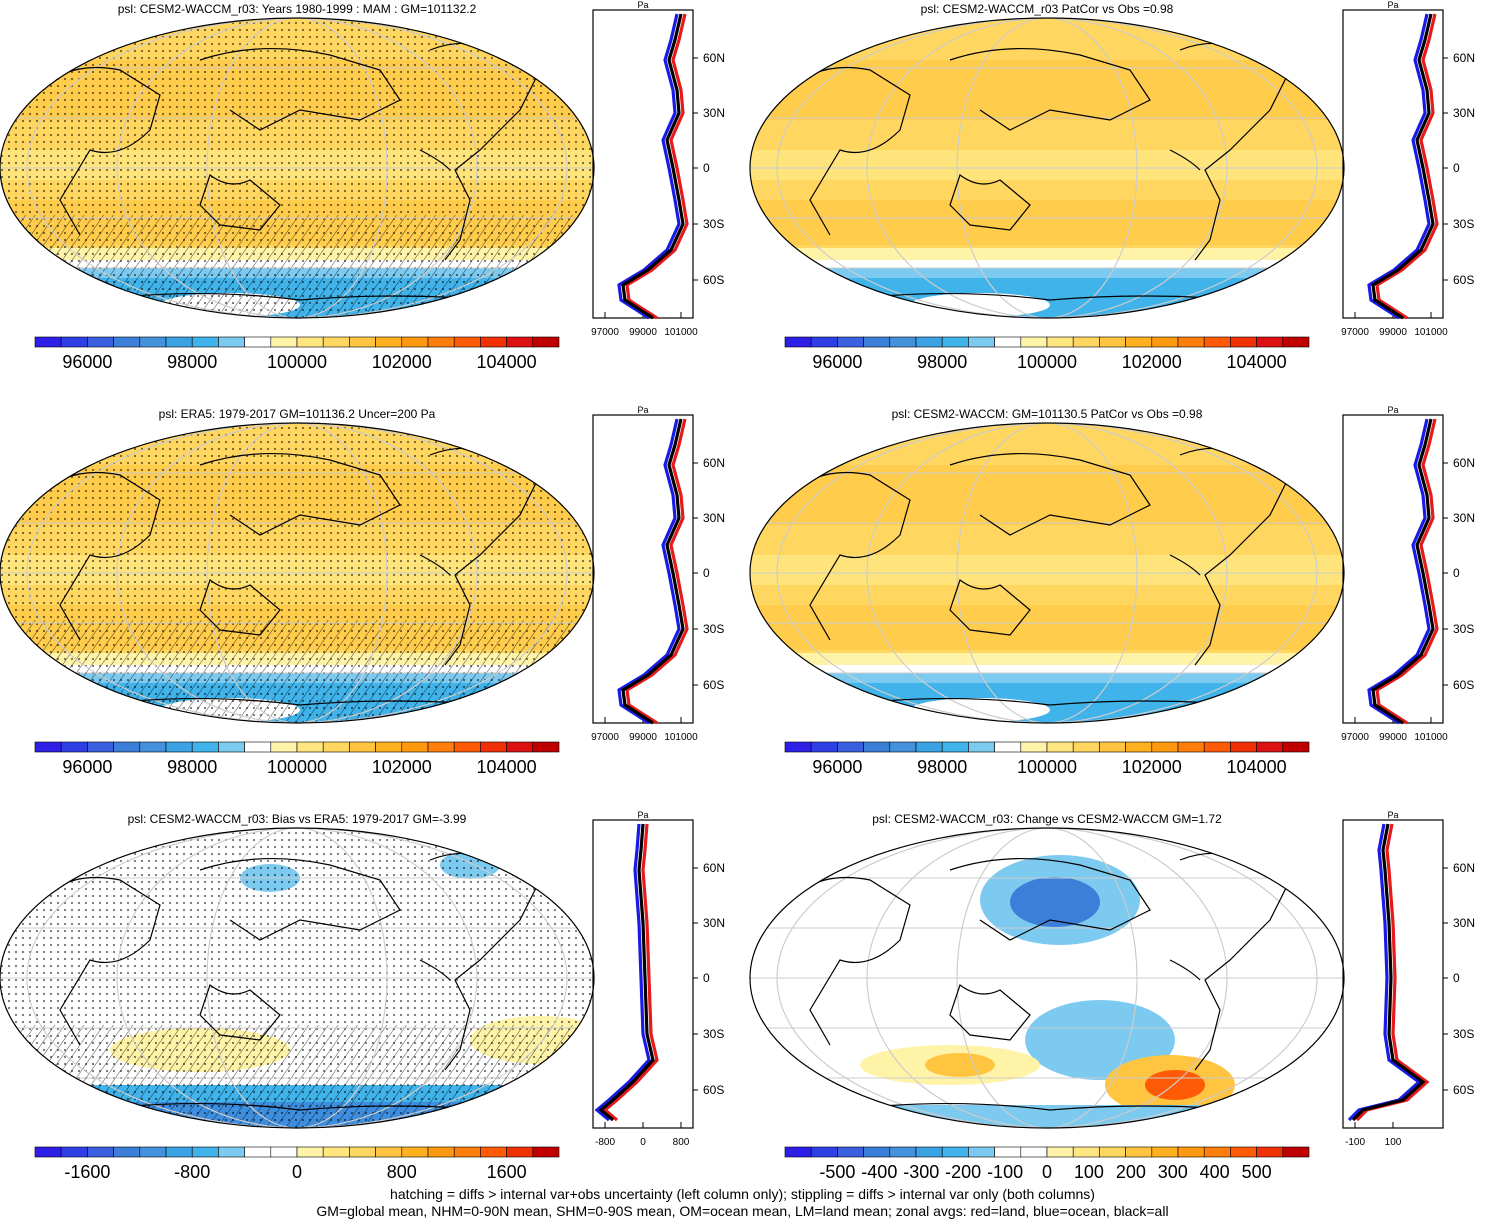  Describe the element at coordinates (1399, 166) in the screenshot. I see `zonal-ocean-line` at that location.